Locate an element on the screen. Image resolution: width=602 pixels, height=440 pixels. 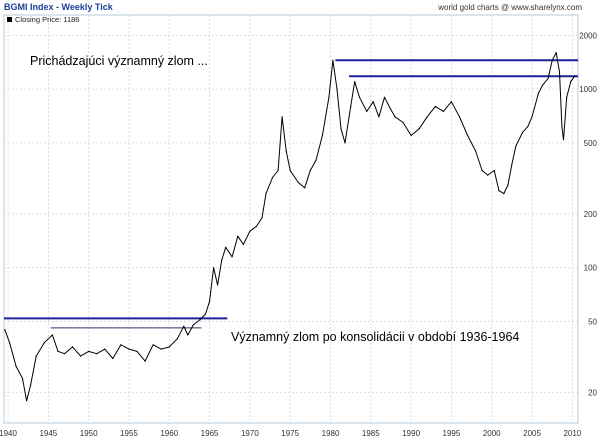
y-tick-label: 20 is located at coordinates (592, 393).